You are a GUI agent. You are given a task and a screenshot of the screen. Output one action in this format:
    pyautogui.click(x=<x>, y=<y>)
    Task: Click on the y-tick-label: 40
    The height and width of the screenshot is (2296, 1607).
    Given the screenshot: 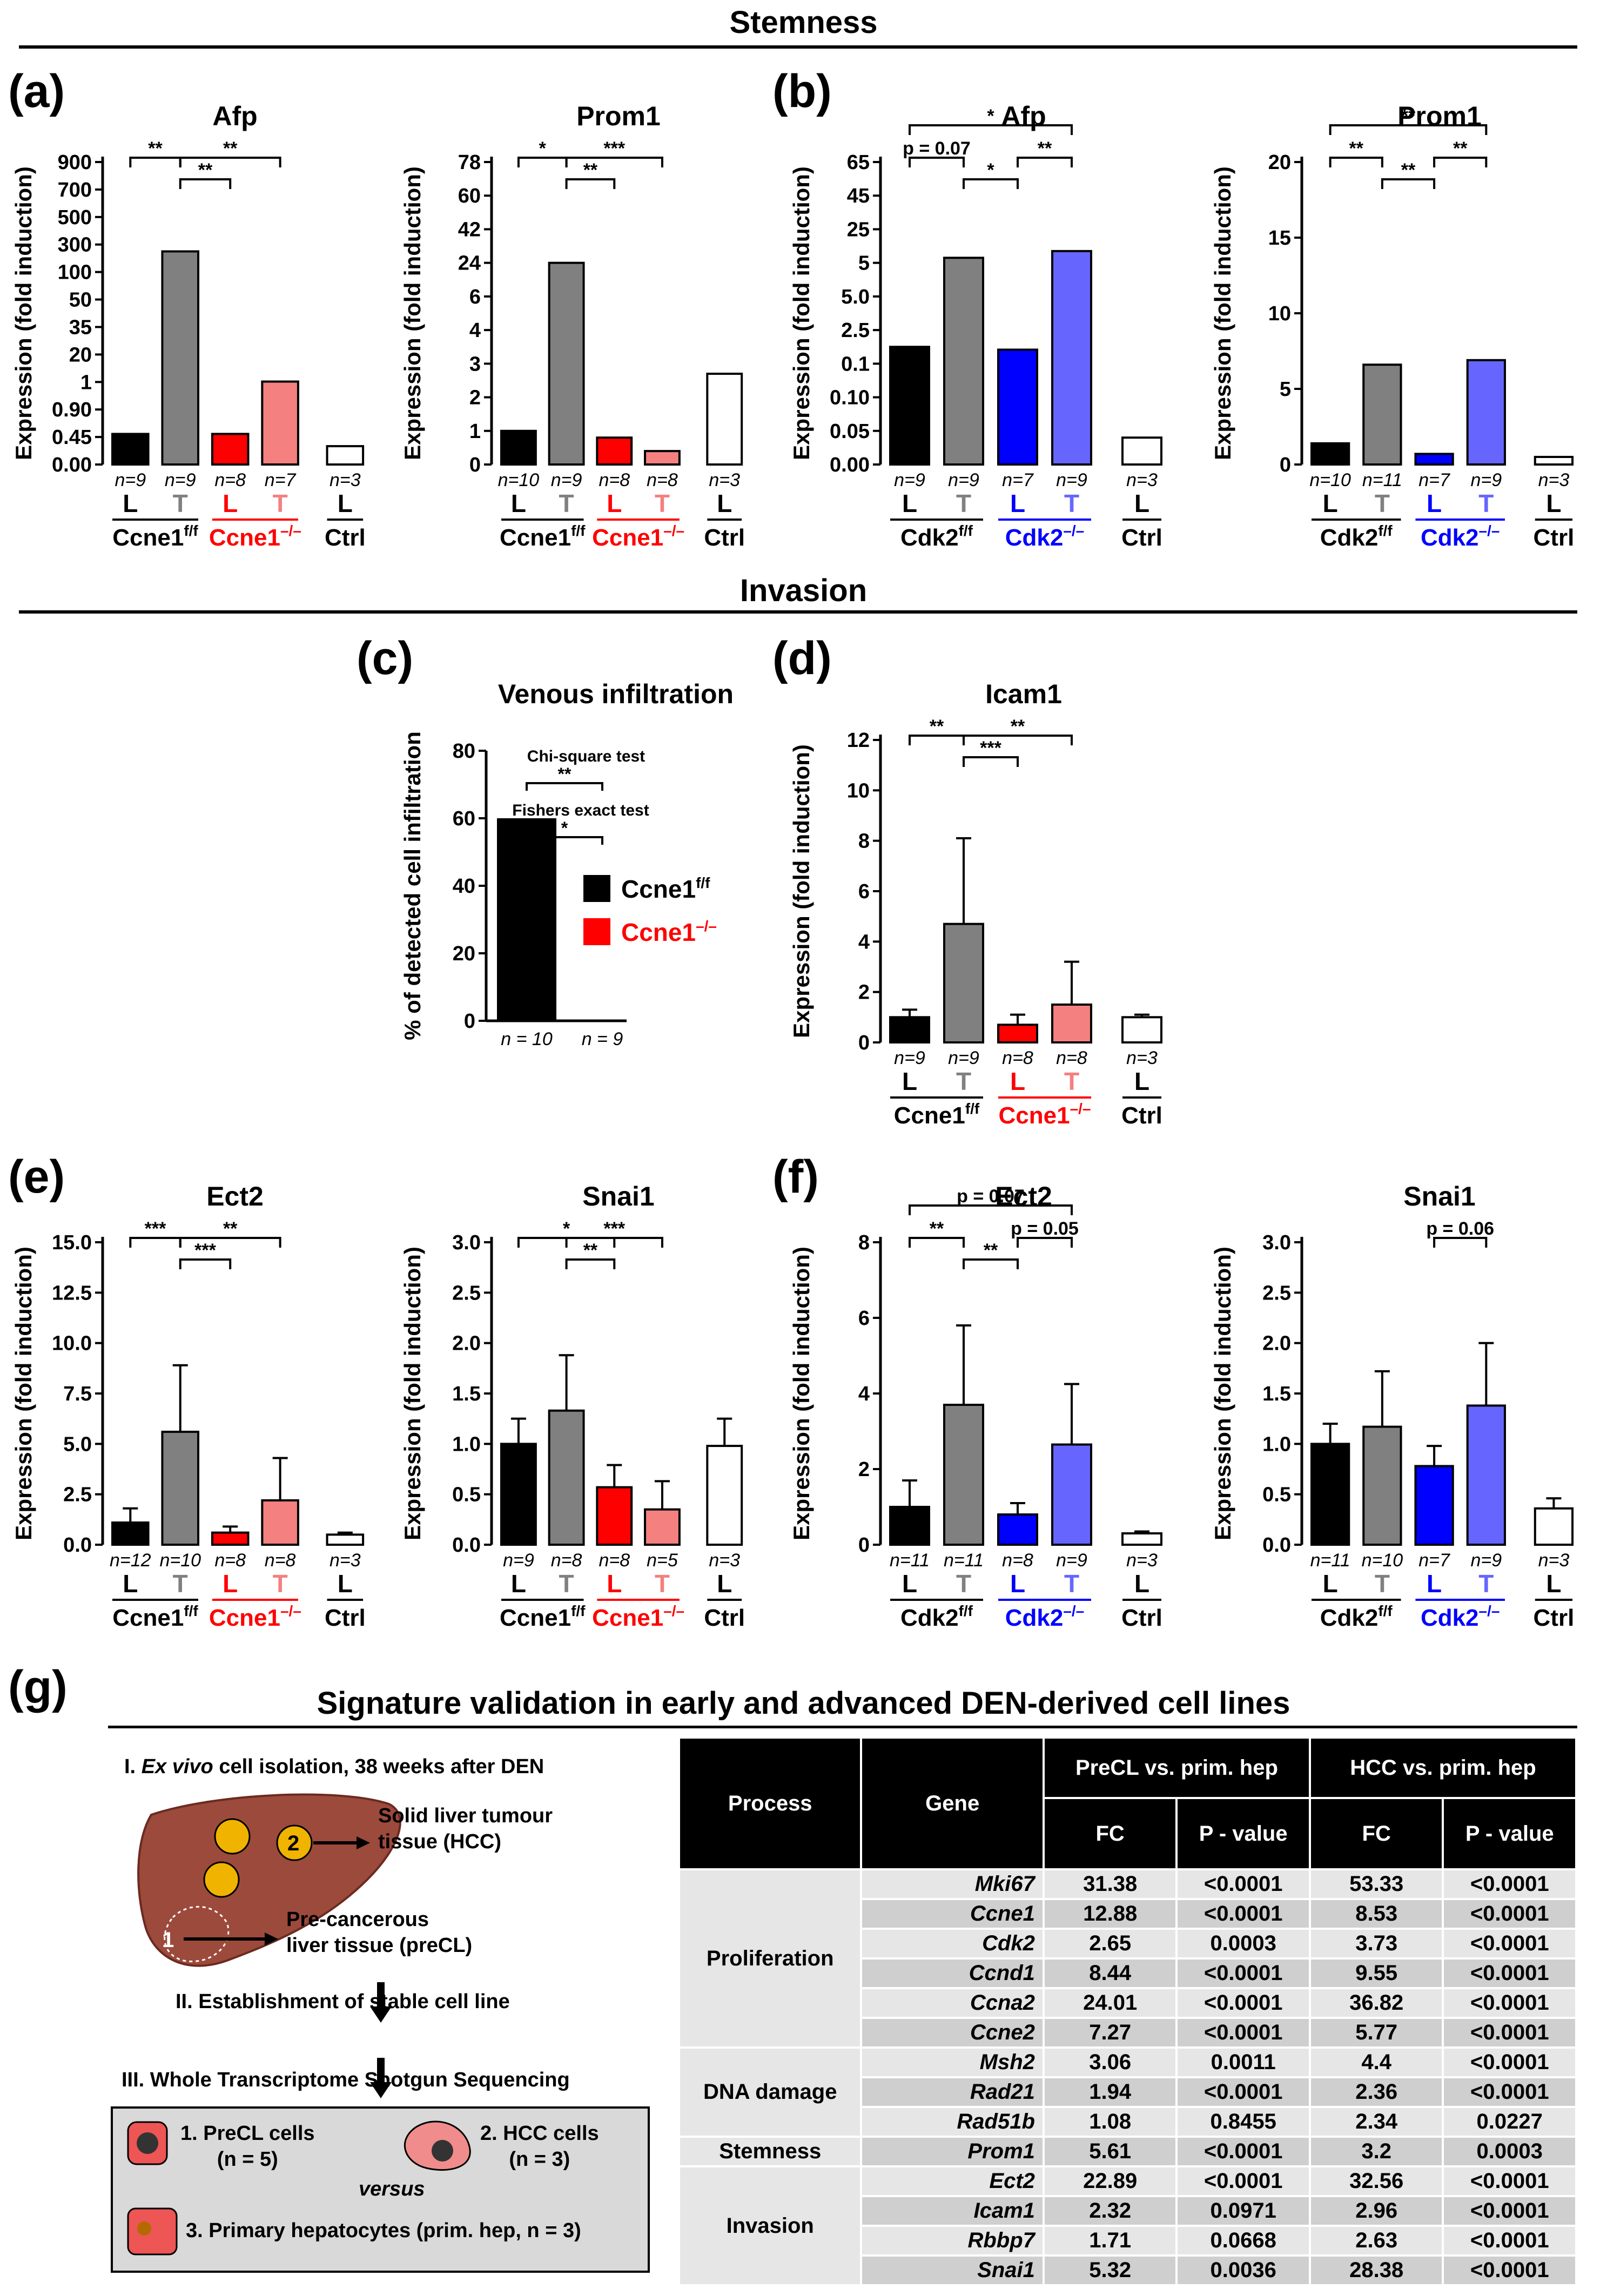 What is the action you would take?
    pyautogui.click(x=464, y=886)
    